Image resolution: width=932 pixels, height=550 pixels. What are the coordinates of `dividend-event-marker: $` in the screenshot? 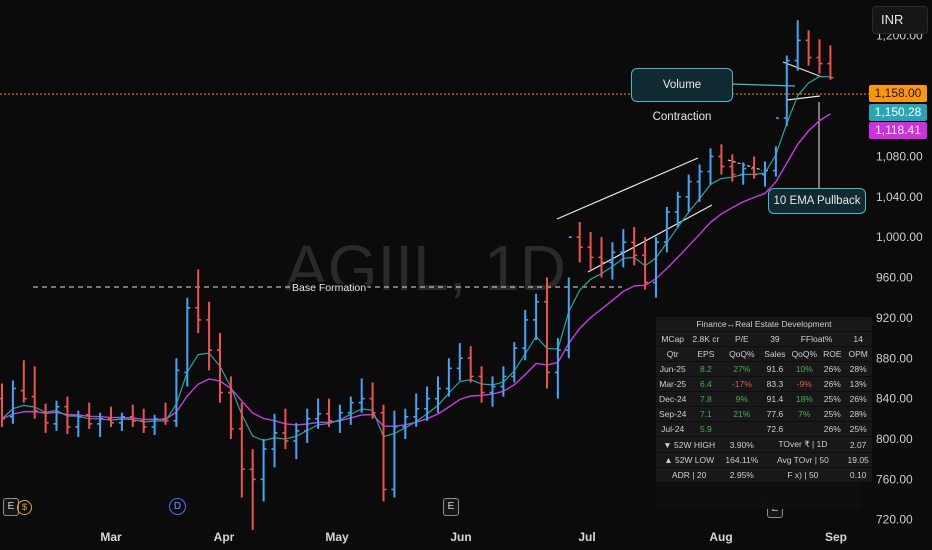 It's located at (24, 507).